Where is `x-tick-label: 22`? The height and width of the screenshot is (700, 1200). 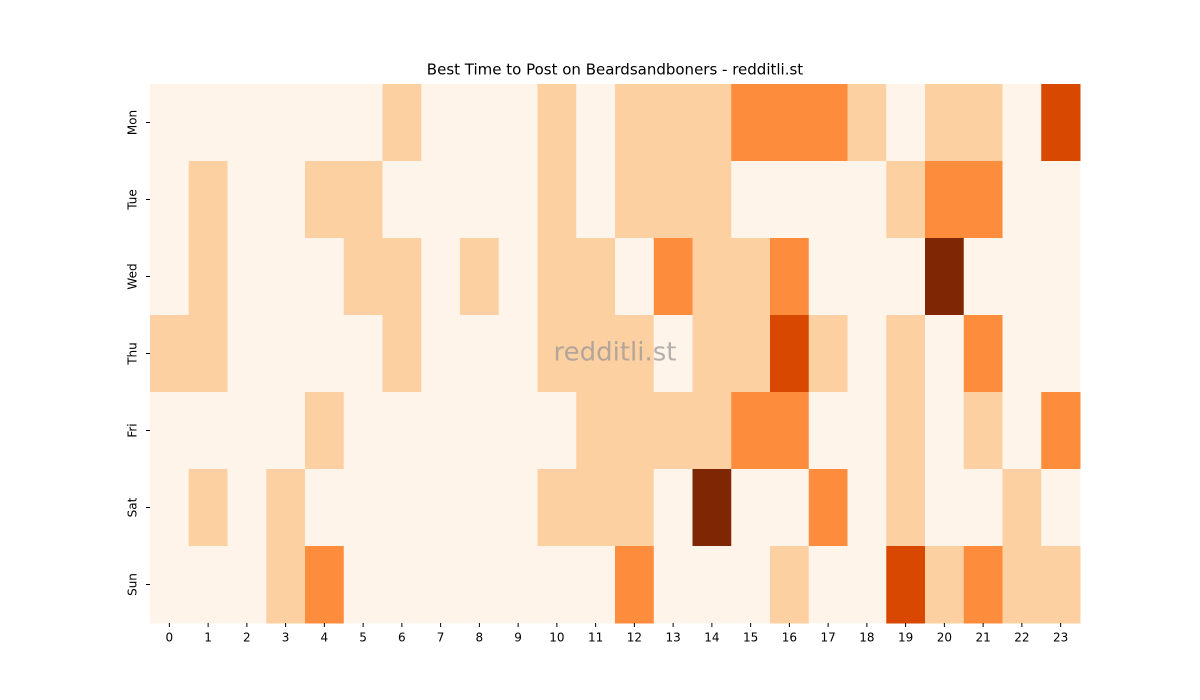 x-tick-label: 22 is located at coordinates (1021, 638).